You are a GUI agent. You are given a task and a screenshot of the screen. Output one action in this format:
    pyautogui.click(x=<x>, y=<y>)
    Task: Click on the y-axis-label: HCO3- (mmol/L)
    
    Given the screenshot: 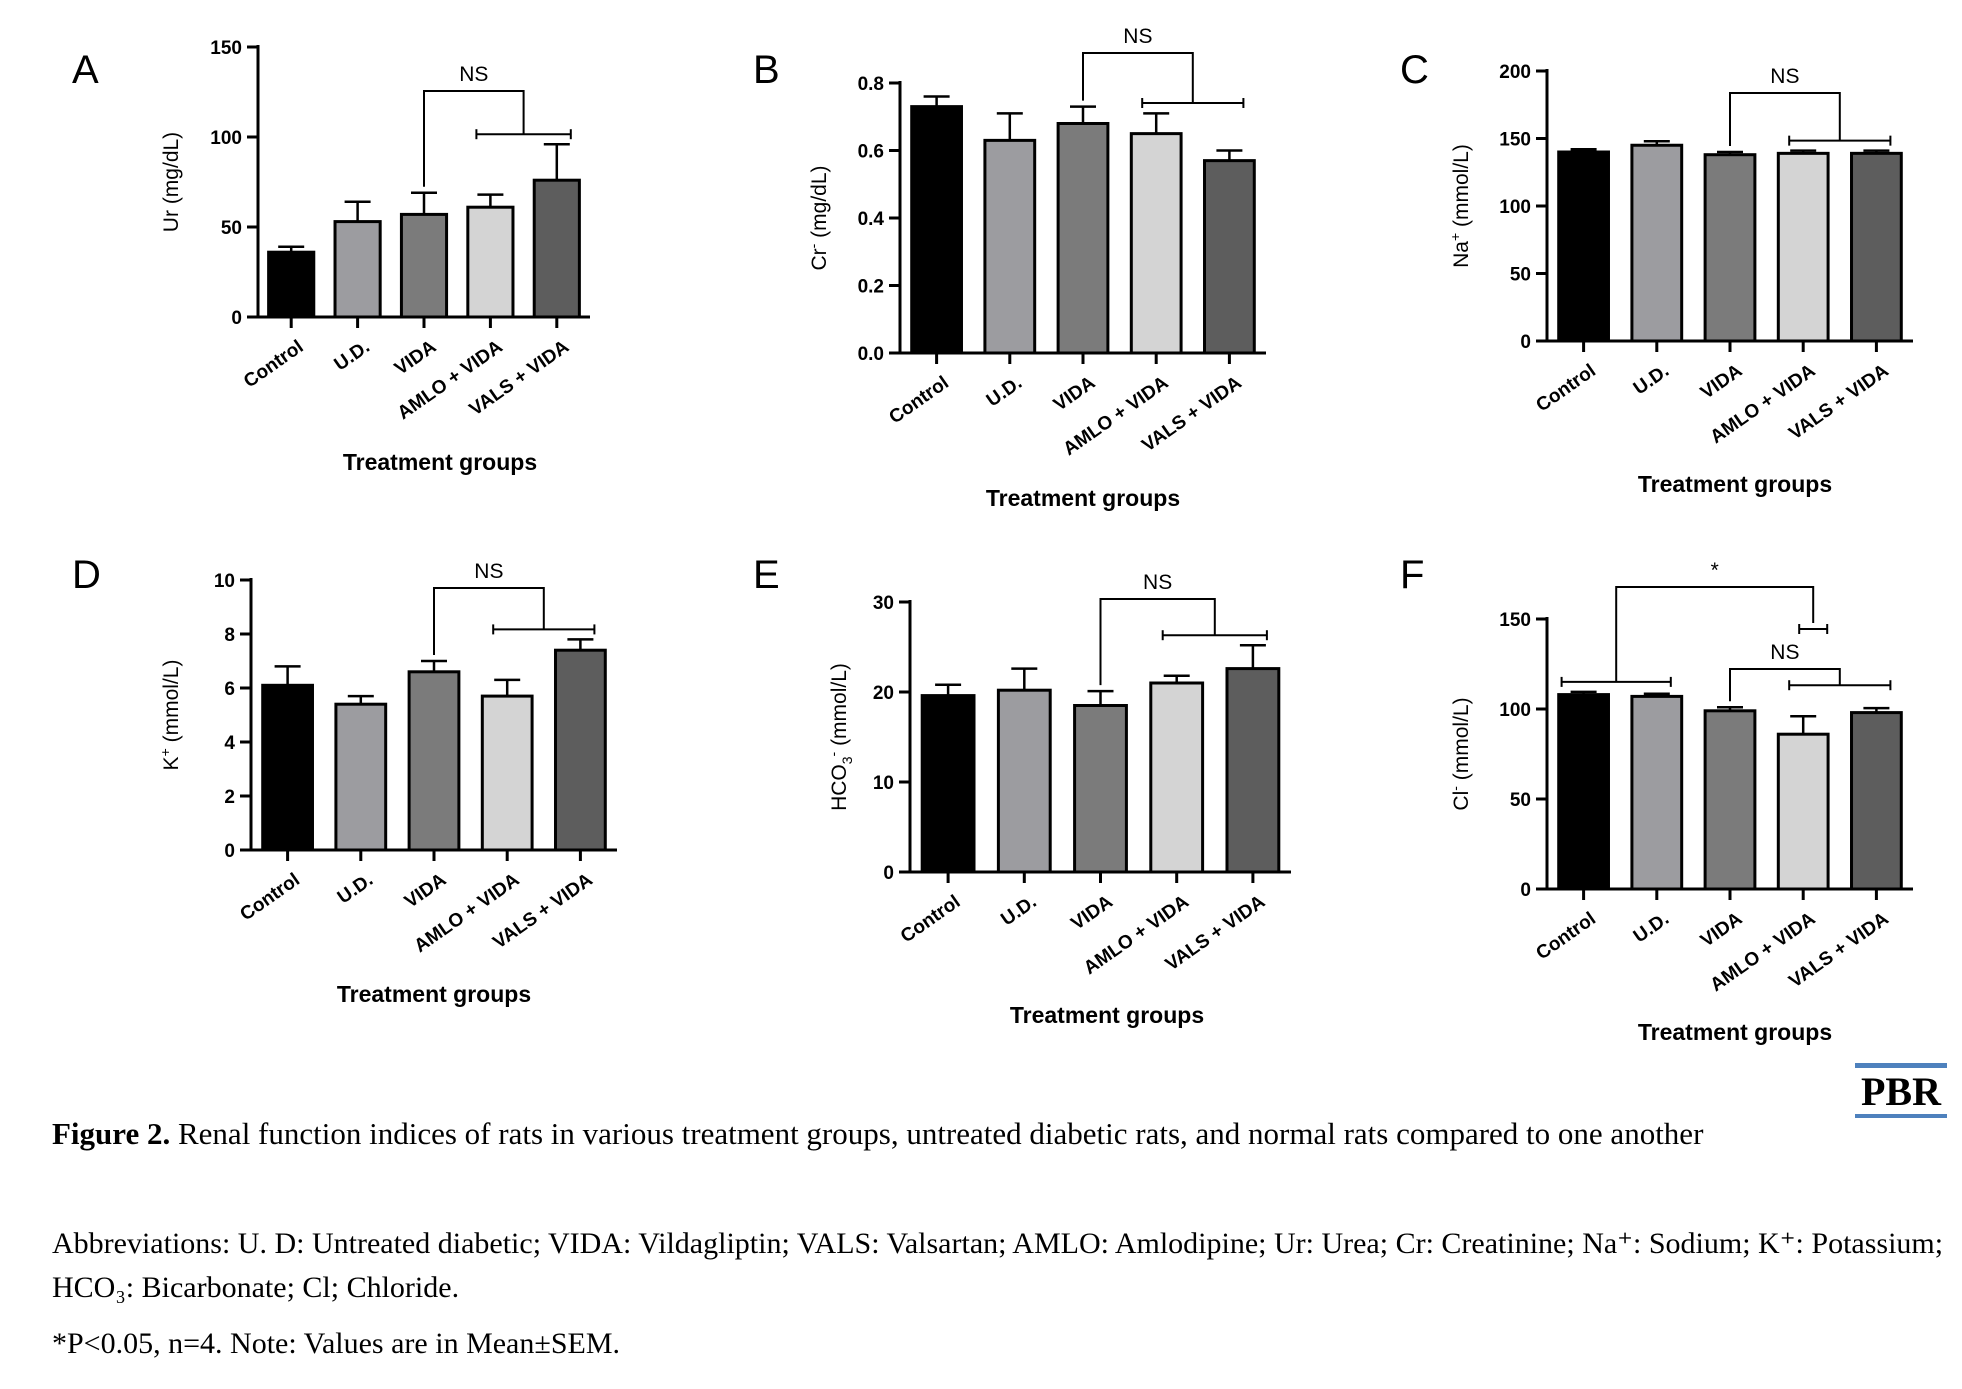 What is the action you would take?
    pyautogui.click(x=840, y=737)
    